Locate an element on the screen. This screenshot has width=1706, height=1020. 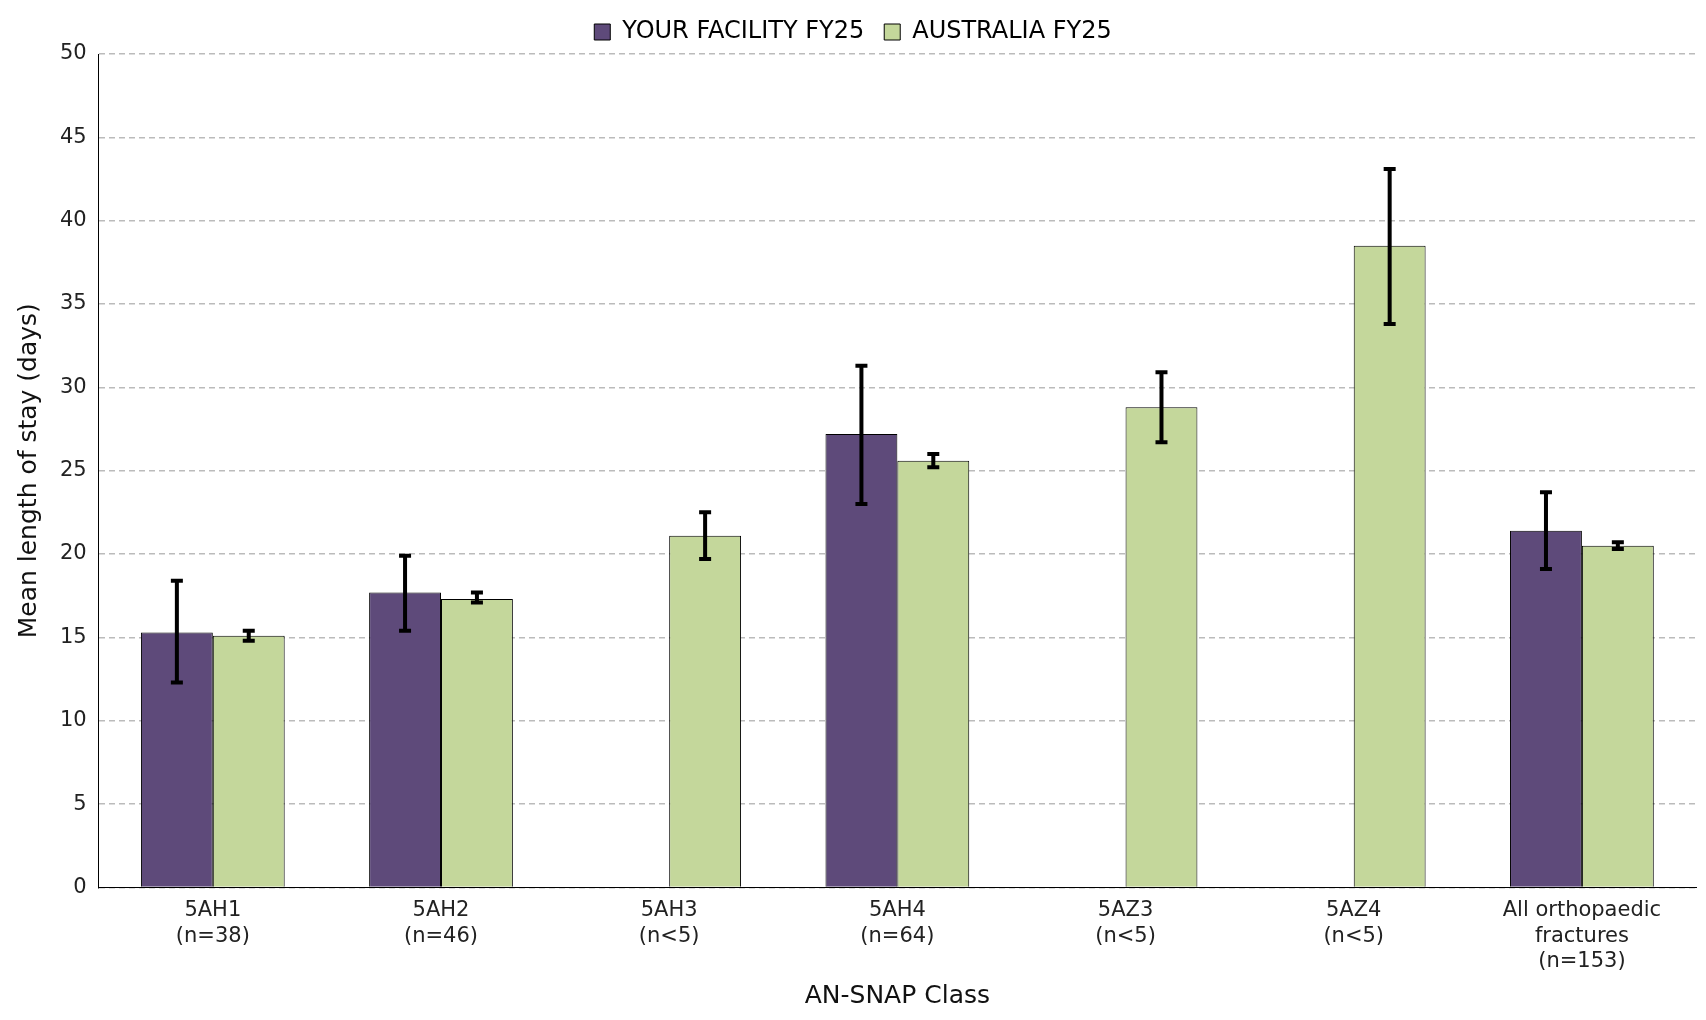
y-axis-title: Mean length of stay (days) is located at coordinates (27, 471).